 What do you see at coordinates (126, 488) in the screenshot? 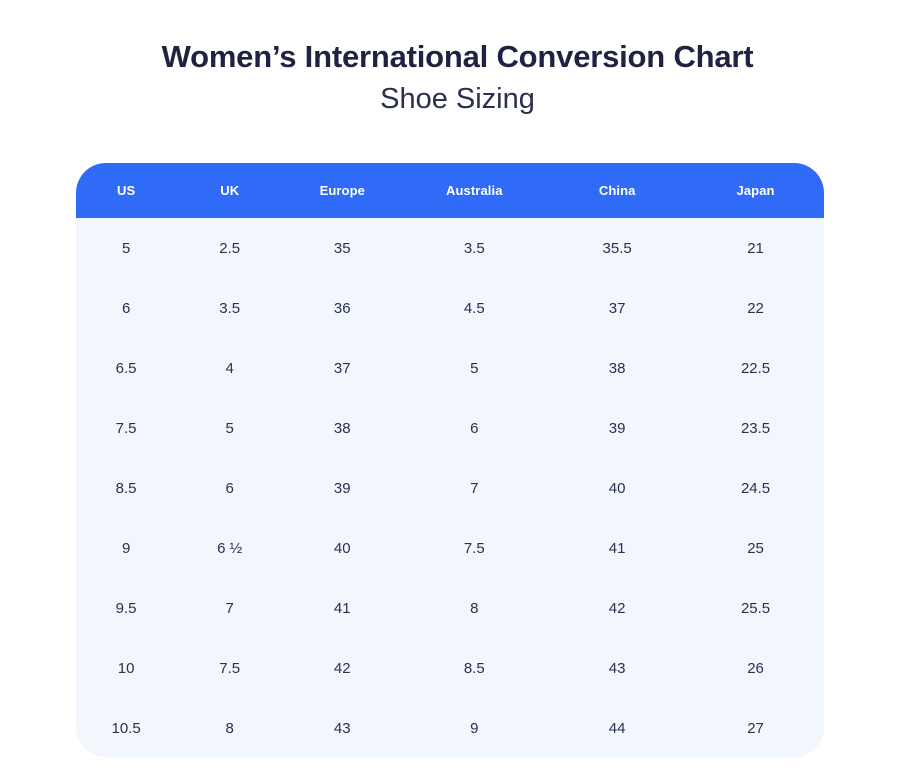
I see `cell-us: 8.5` at bounding box center [126, 488].